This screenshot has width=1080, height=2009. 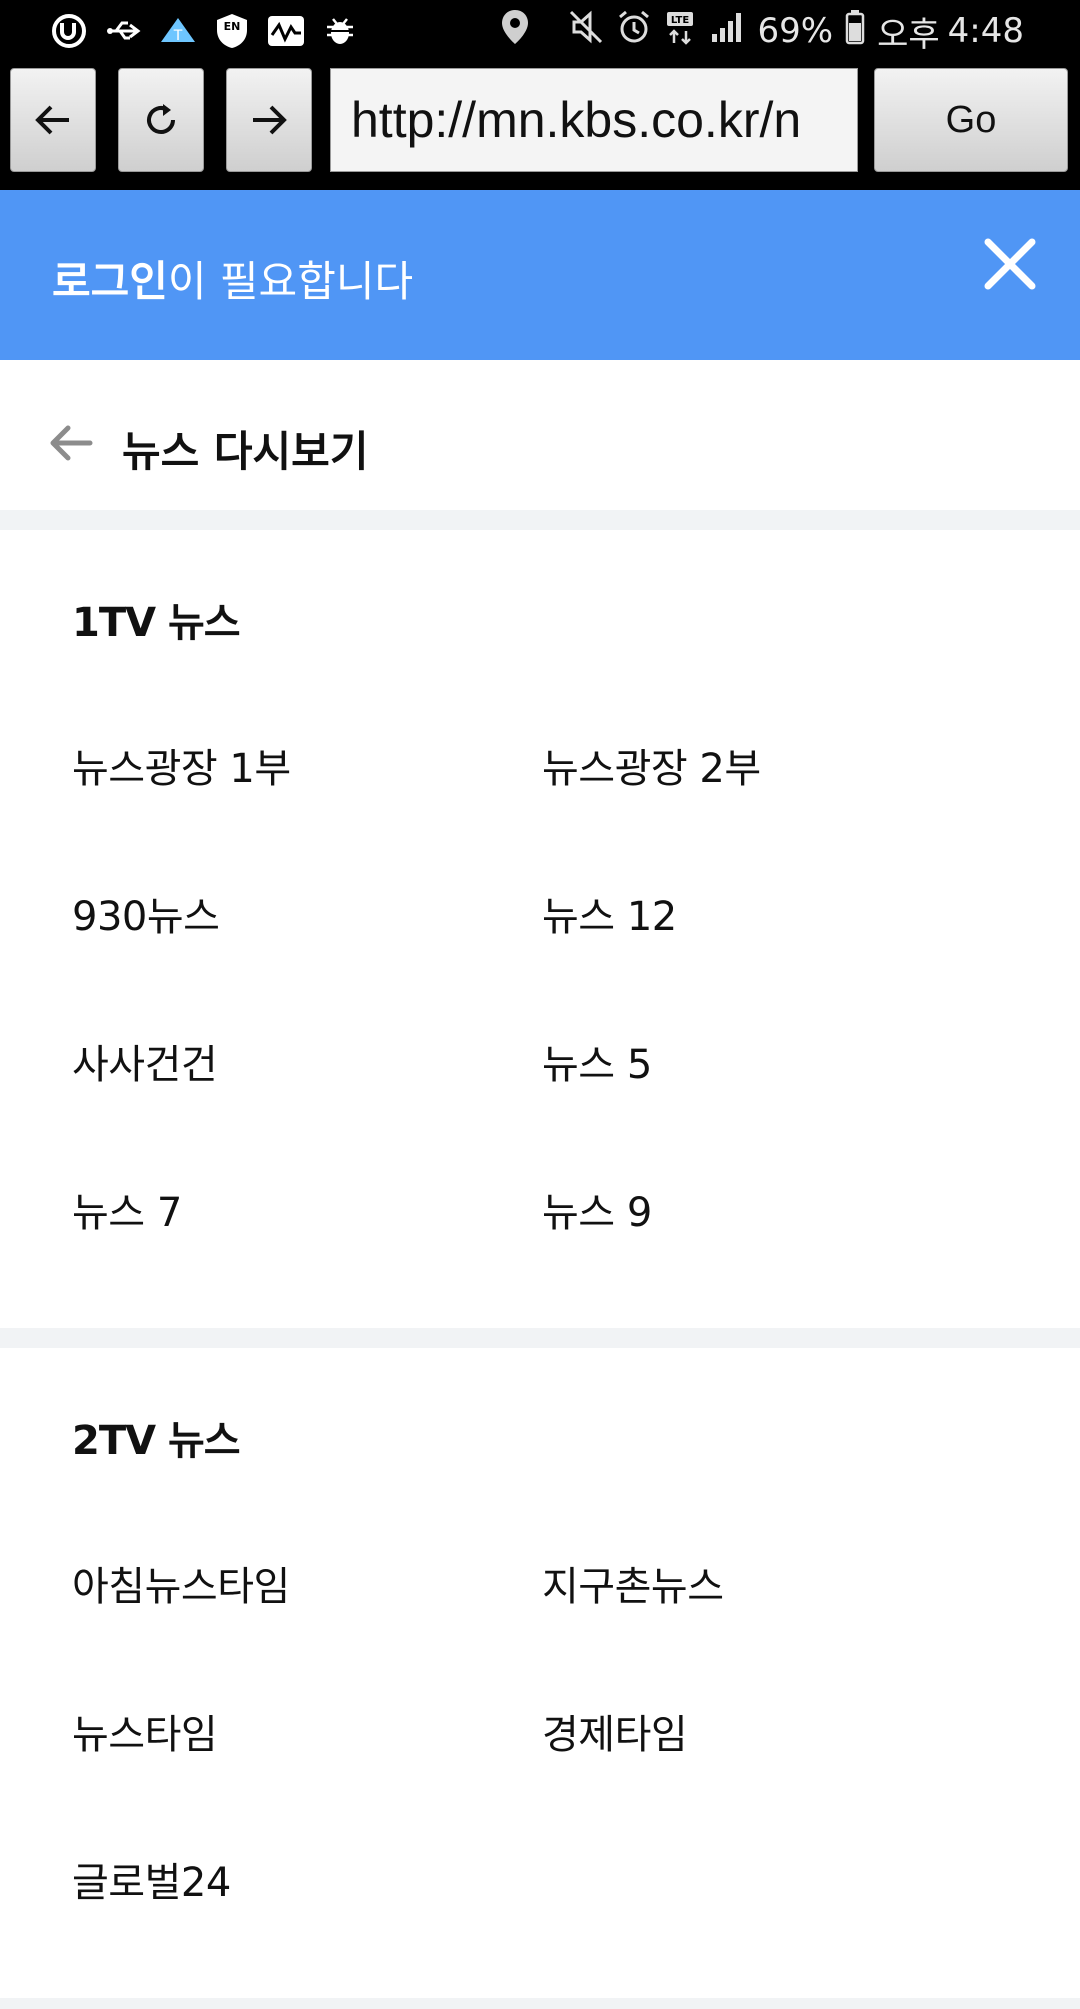 I want to click on menu-item: 아침뉴스타임, so click(x=181, y=1587).